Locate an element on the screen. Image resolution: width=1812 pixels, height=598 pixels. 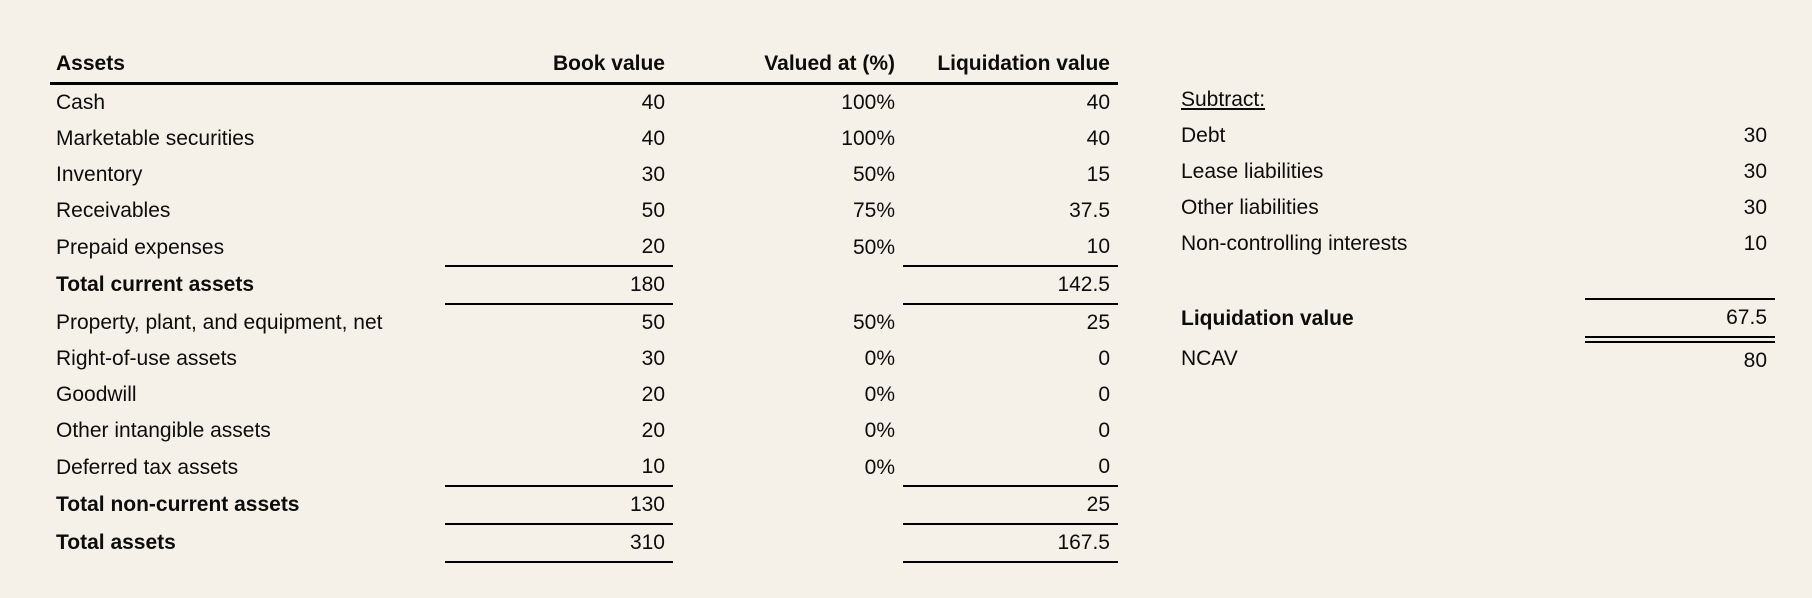
liquidation-value-subtotal: 25 is located at coordinates (1010, 505).